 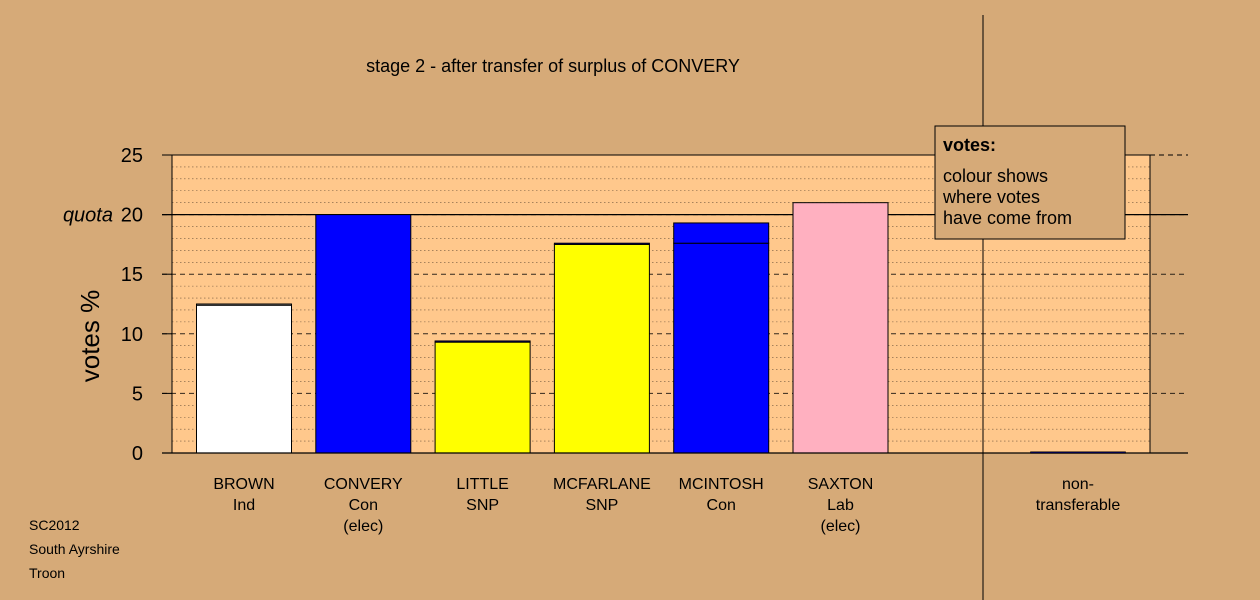 I want to click on bar-convery, so click(x=363, y=334).